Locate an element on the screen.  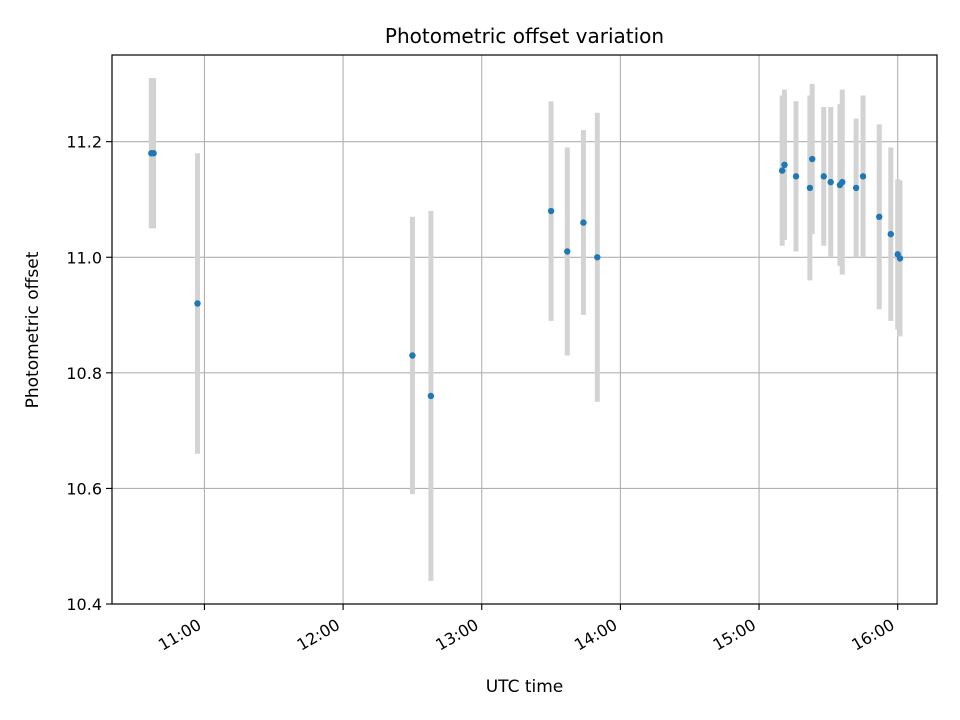
x-axis-label: UTC time is located at coordinates (525, 687).